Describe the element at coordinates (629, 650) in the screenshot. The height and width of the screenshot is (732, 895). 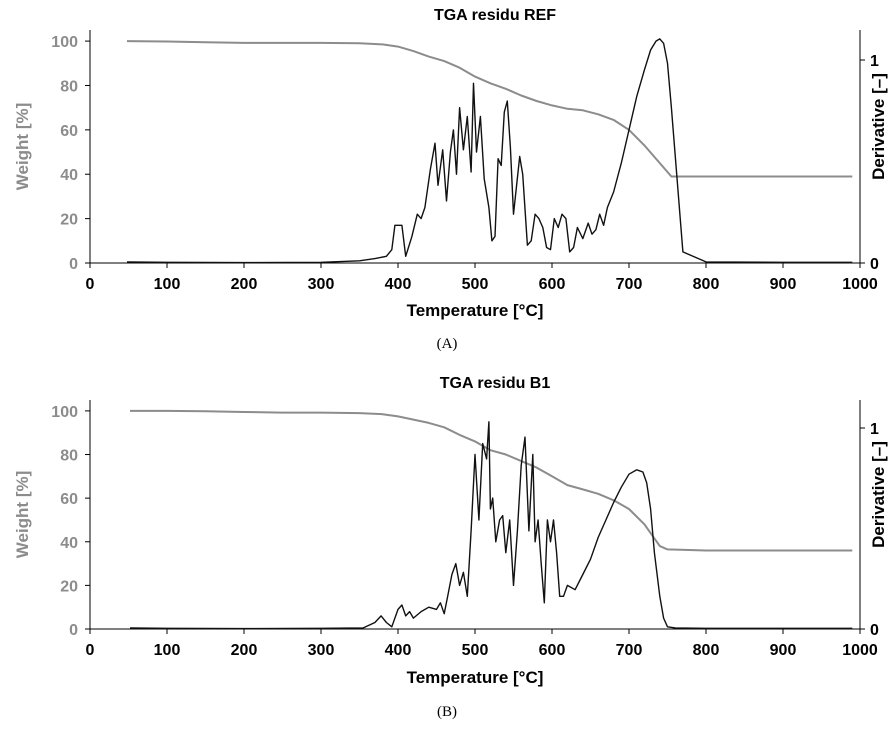
I see `chart-2-x-tick-label-700: 700` at that location.